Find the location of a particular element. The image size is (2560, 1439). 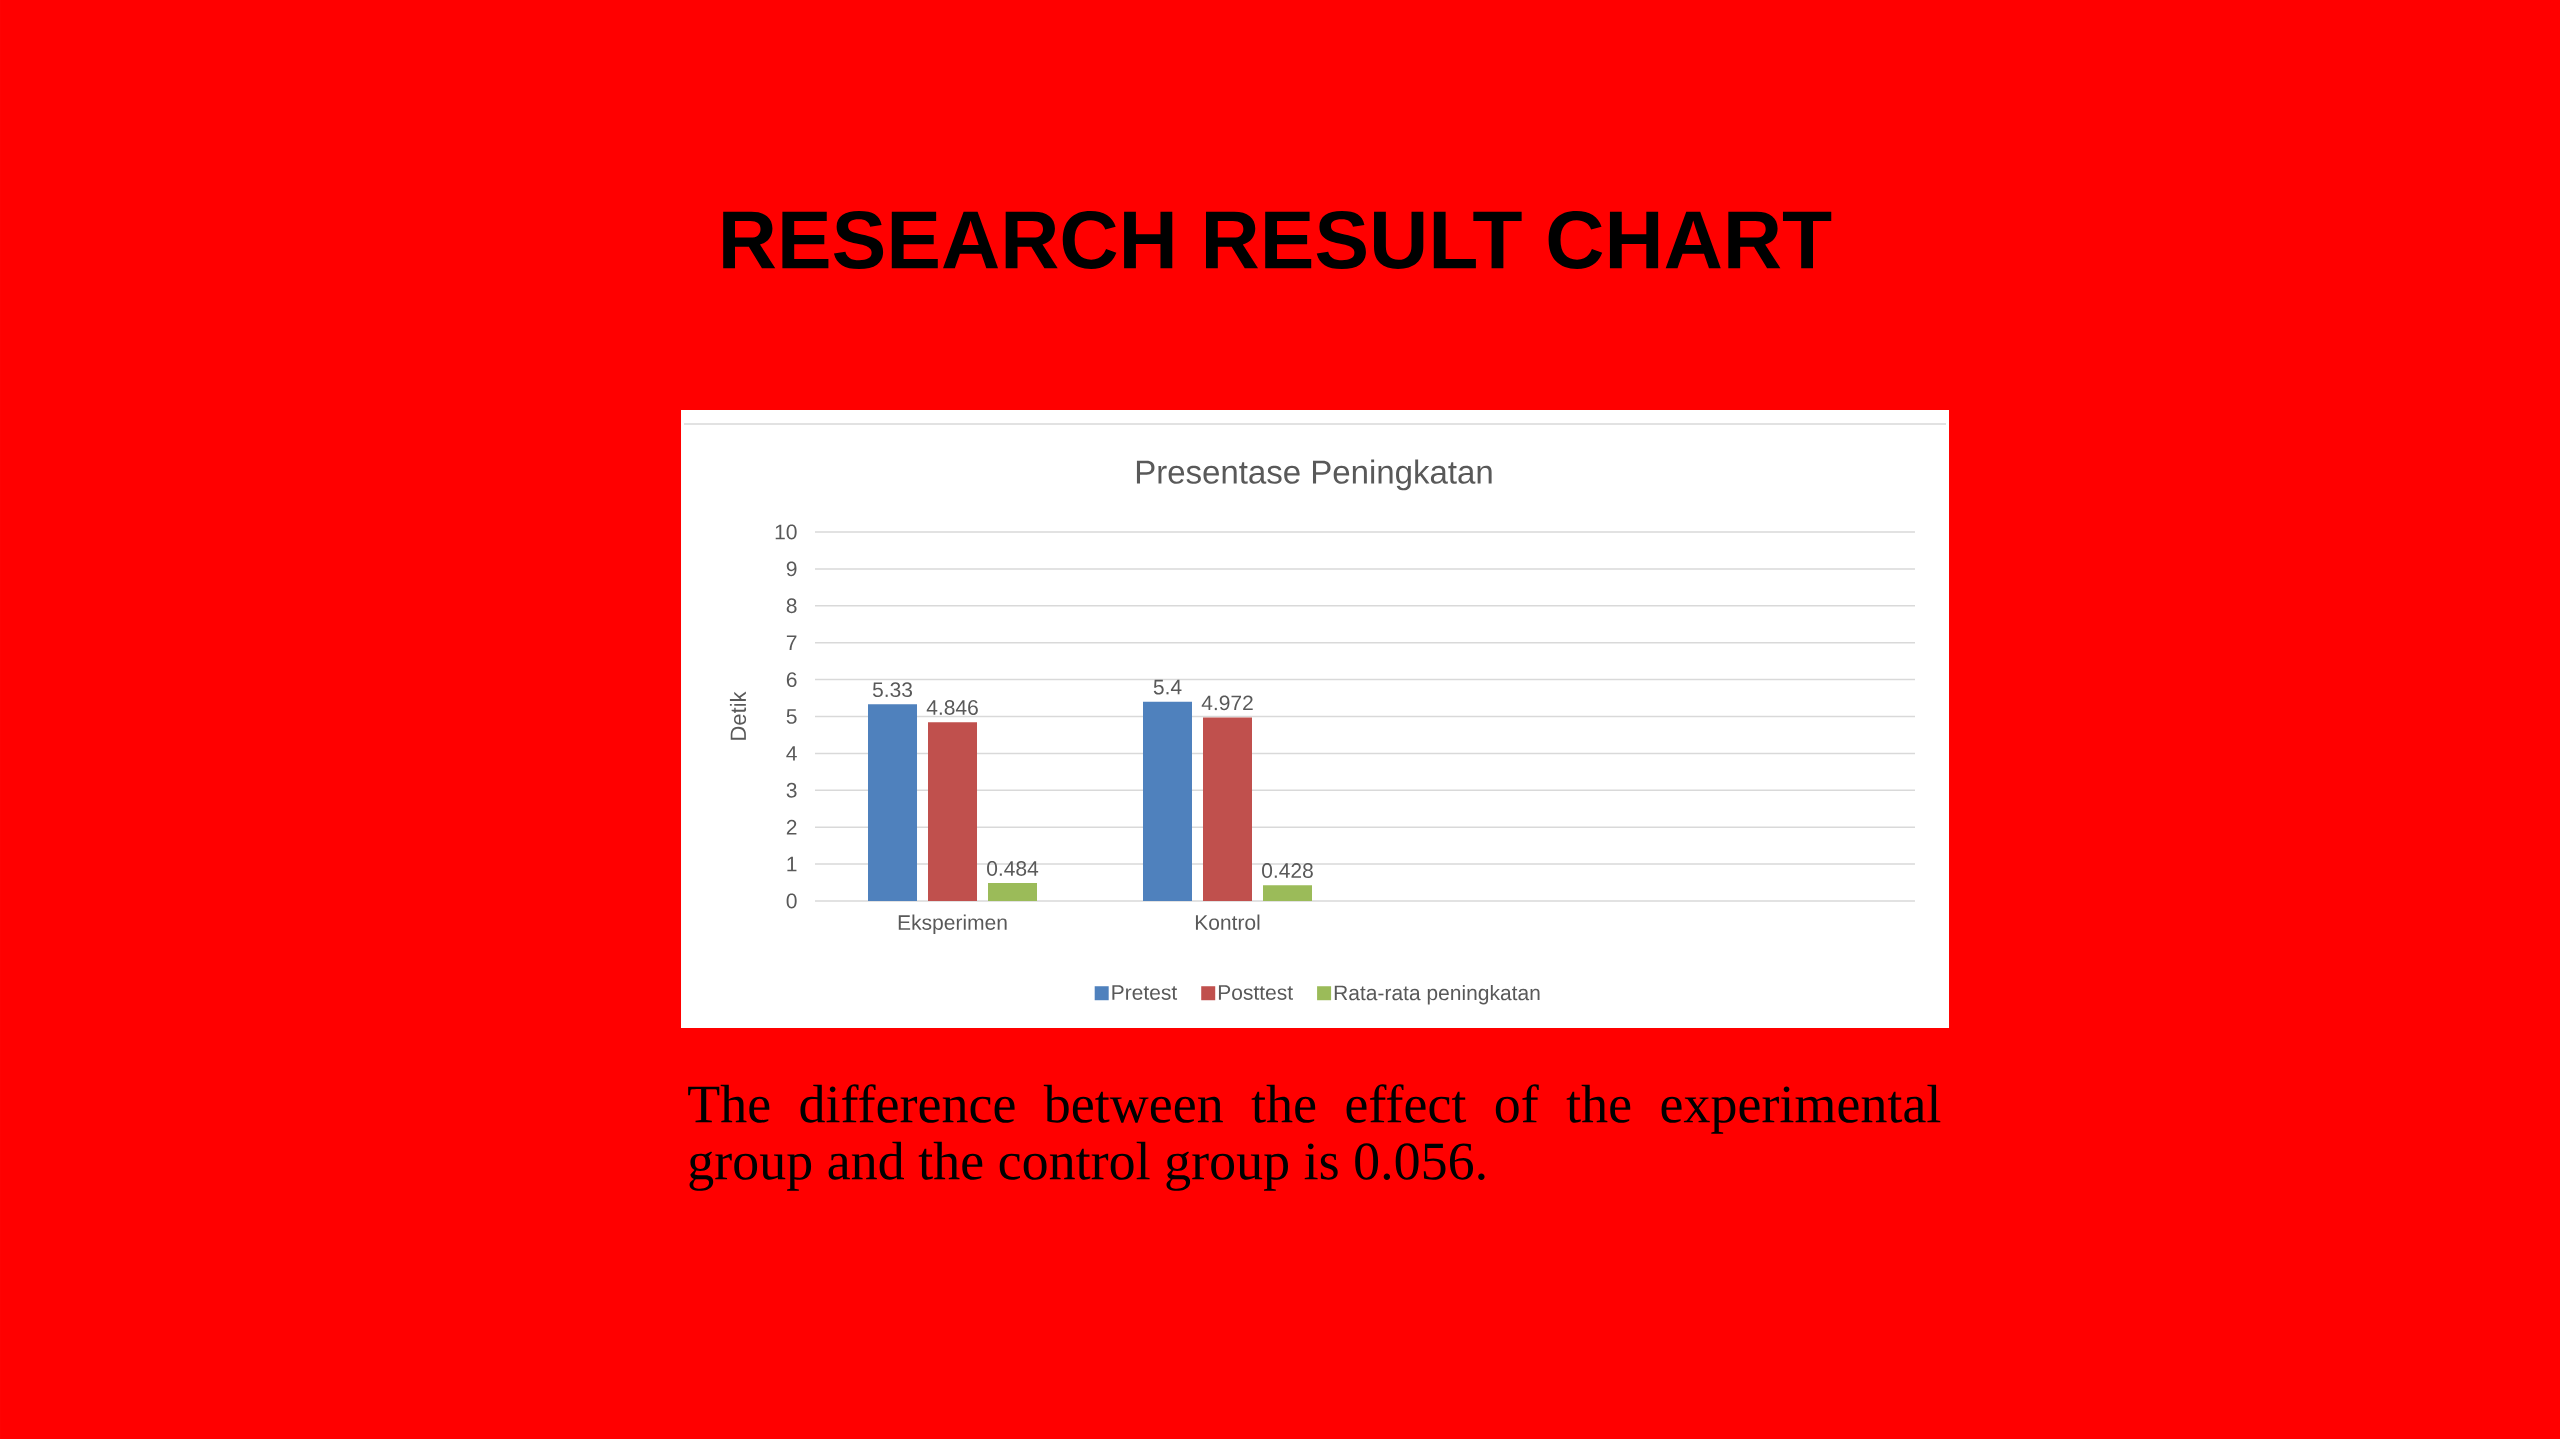

text: The difference between the effect of the experimental group and the control group is 0.056. is located at coordinates (1314, 1137).